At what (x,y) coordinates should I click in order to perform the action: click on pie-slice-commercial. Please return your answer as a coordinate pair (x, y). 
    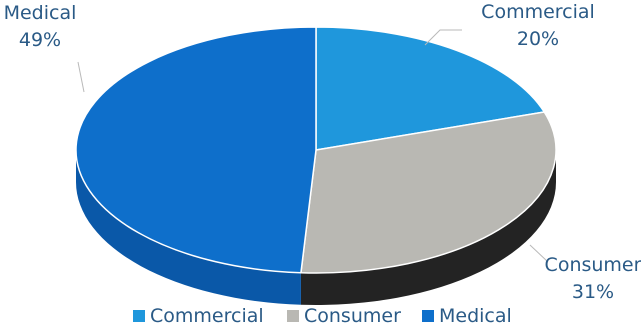
    Looking at the image, I should click on (430, 88).